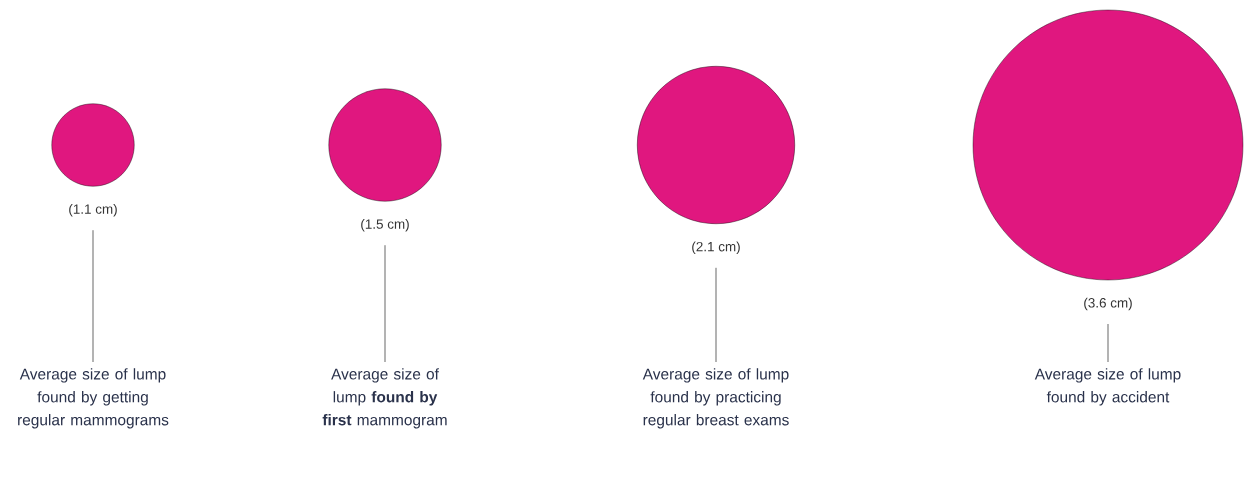 The height and width of the screenshot is (493, 1249). Describe the element at coordinates (93, 398) in the screenshot. I see `category-label: Average size of lump found by getting regular mammograms` at that location.